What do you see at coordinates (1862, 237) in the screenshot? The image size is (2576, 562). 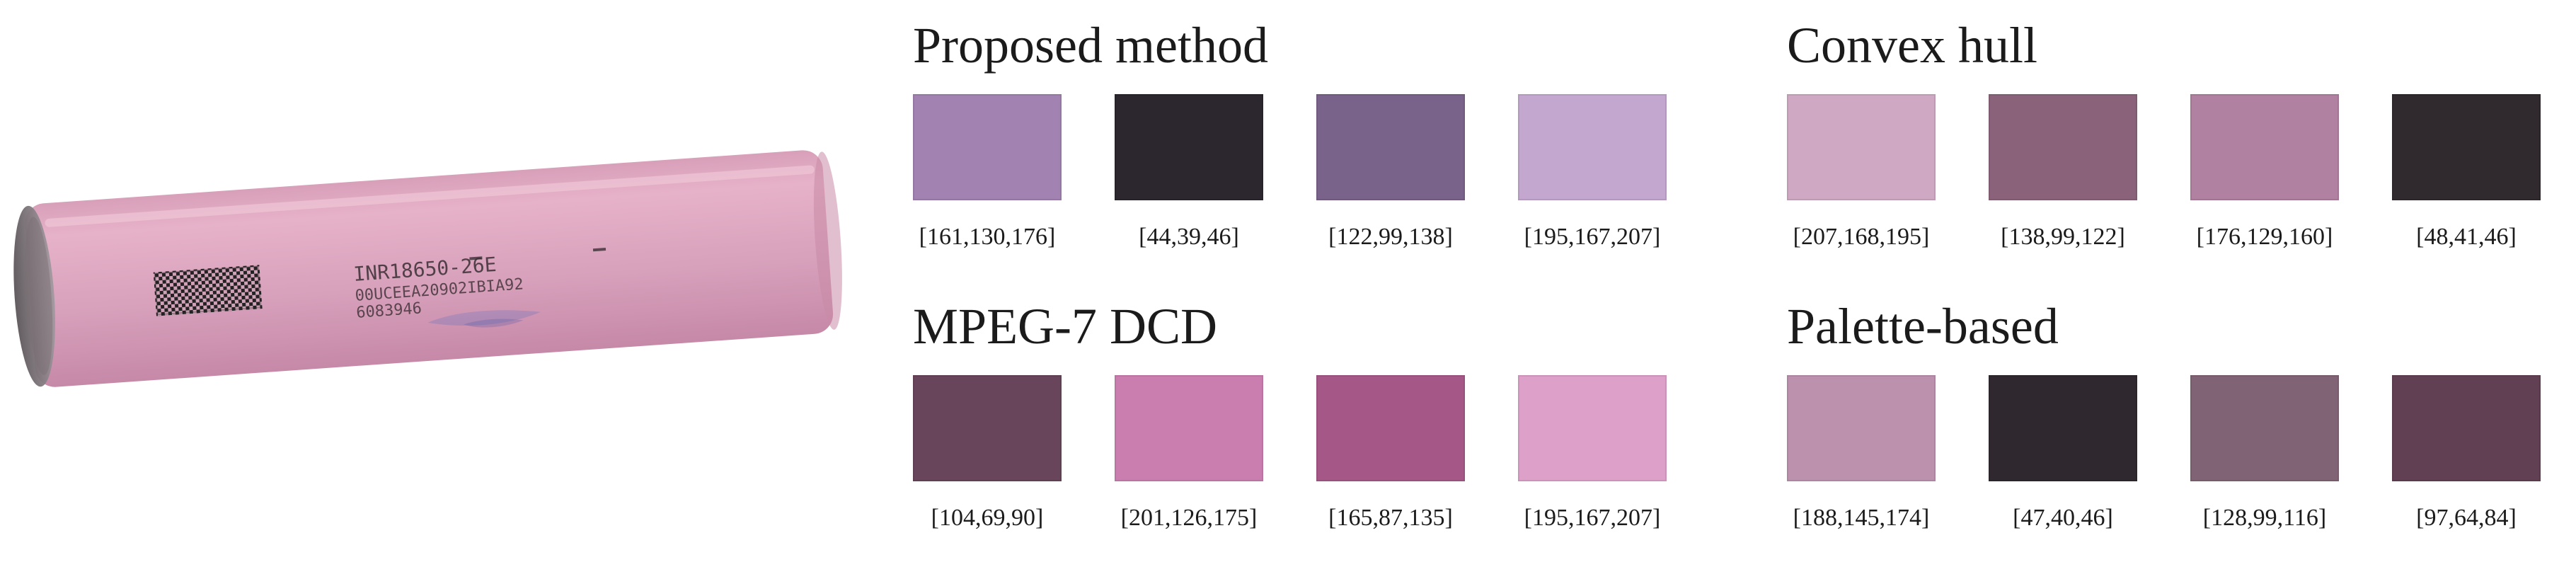 I see `swatch-rgb-label: [207,168,195]` at bounding box center [1862, 237].